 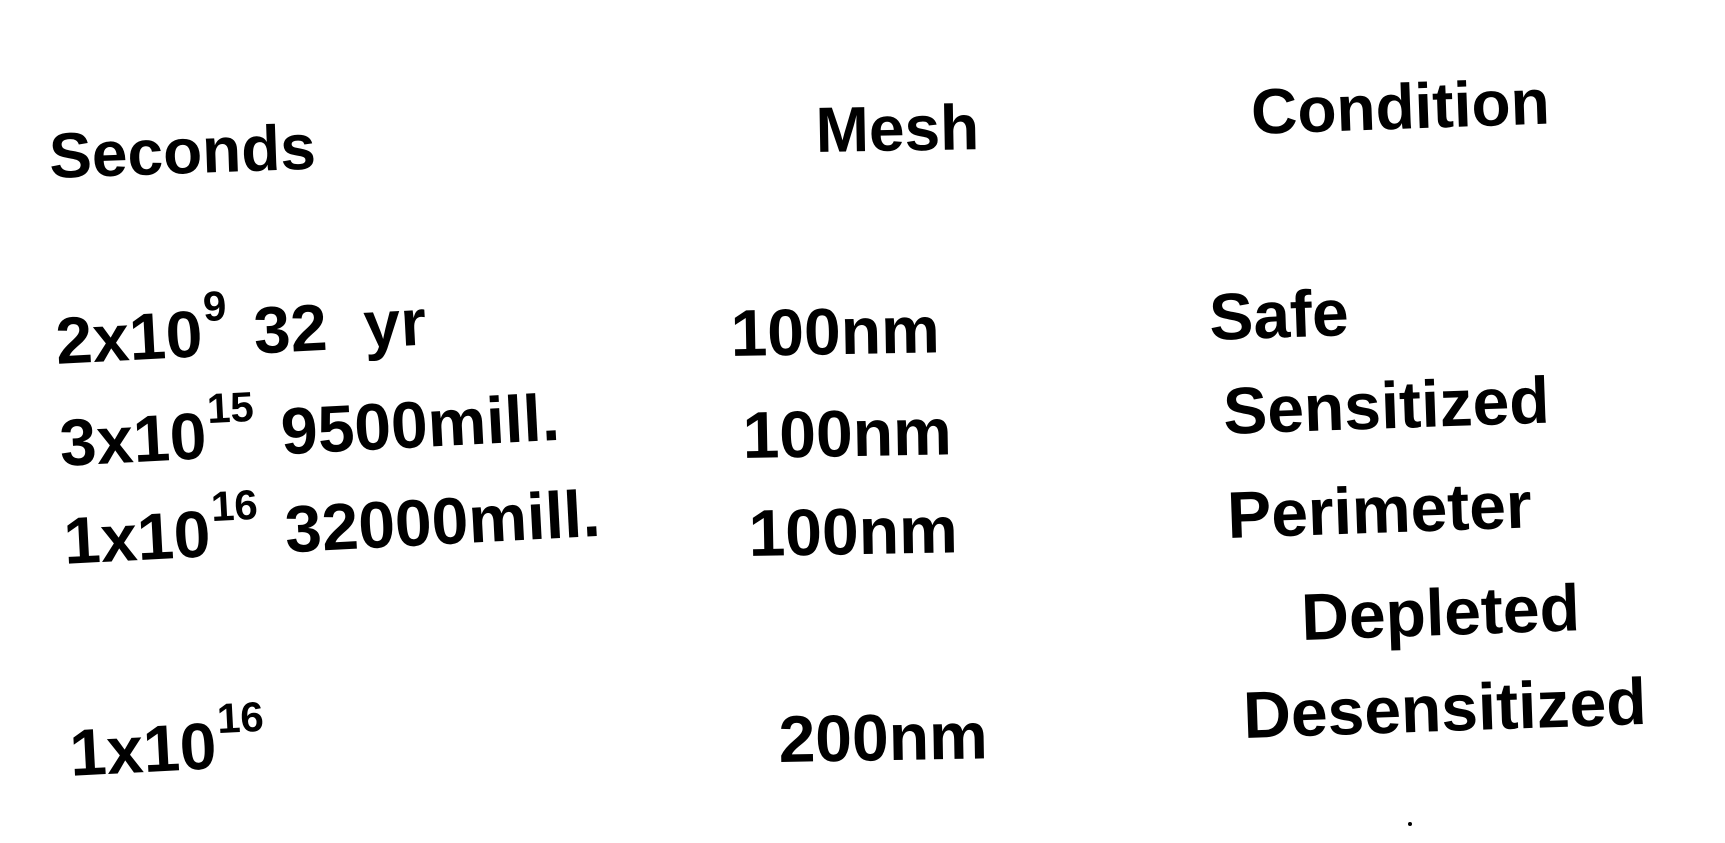 I want to click on mesh-cell-row-1: 100nm, so click(x=835, y=331).